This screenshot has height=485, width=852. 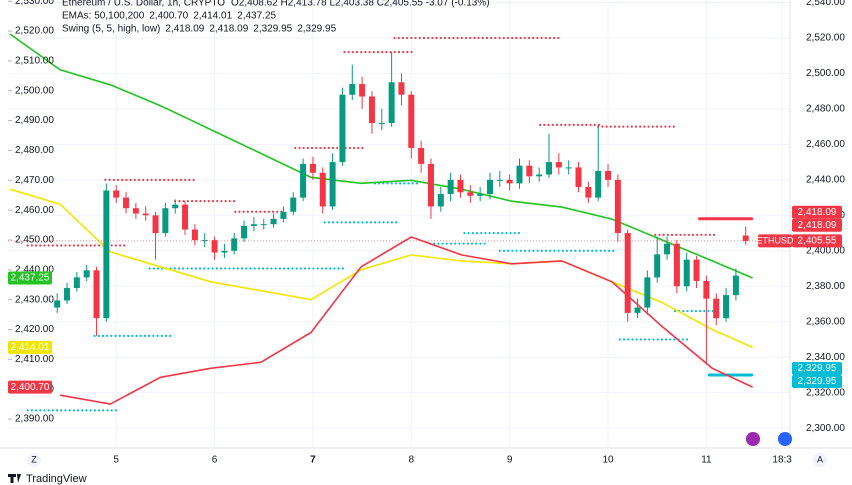 I want to click on legend-value: 2,418.09, so click(x=184, y=29).